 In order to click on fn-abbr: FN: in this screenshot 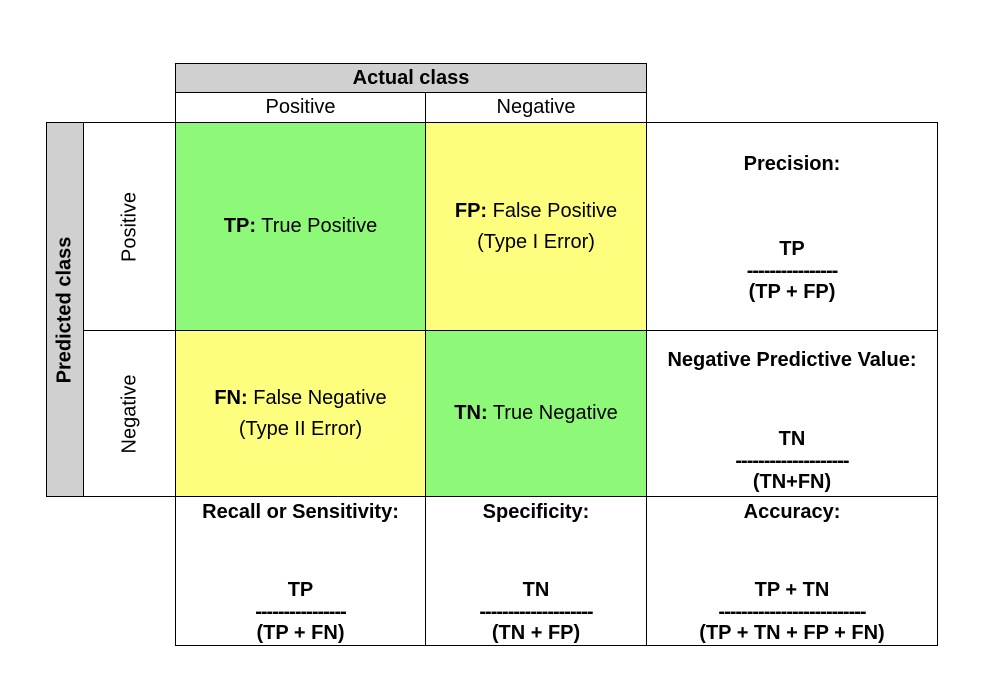, I will do `click(231, 397)`.